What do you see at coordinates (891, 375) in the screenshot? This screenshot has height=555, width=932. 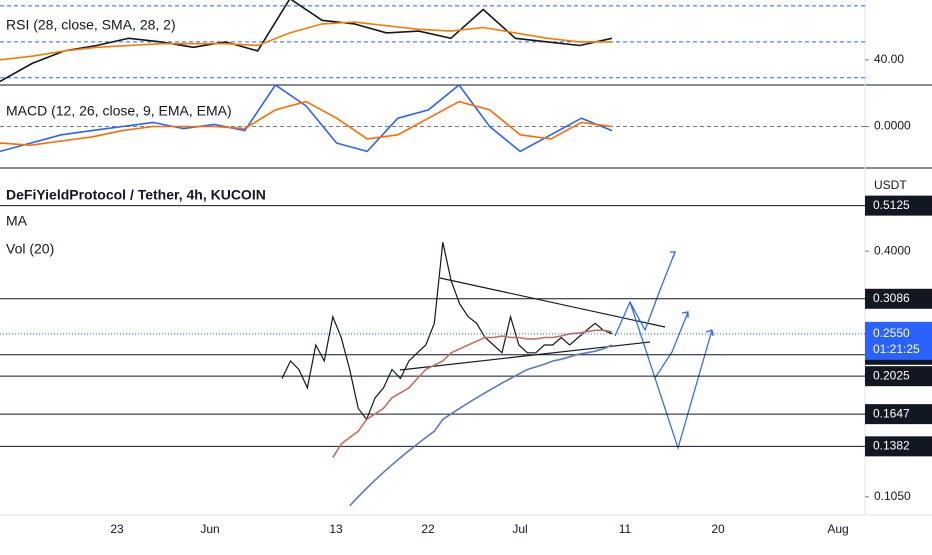 I see `level-label: 0.2025` at bounding box center [891, 375].